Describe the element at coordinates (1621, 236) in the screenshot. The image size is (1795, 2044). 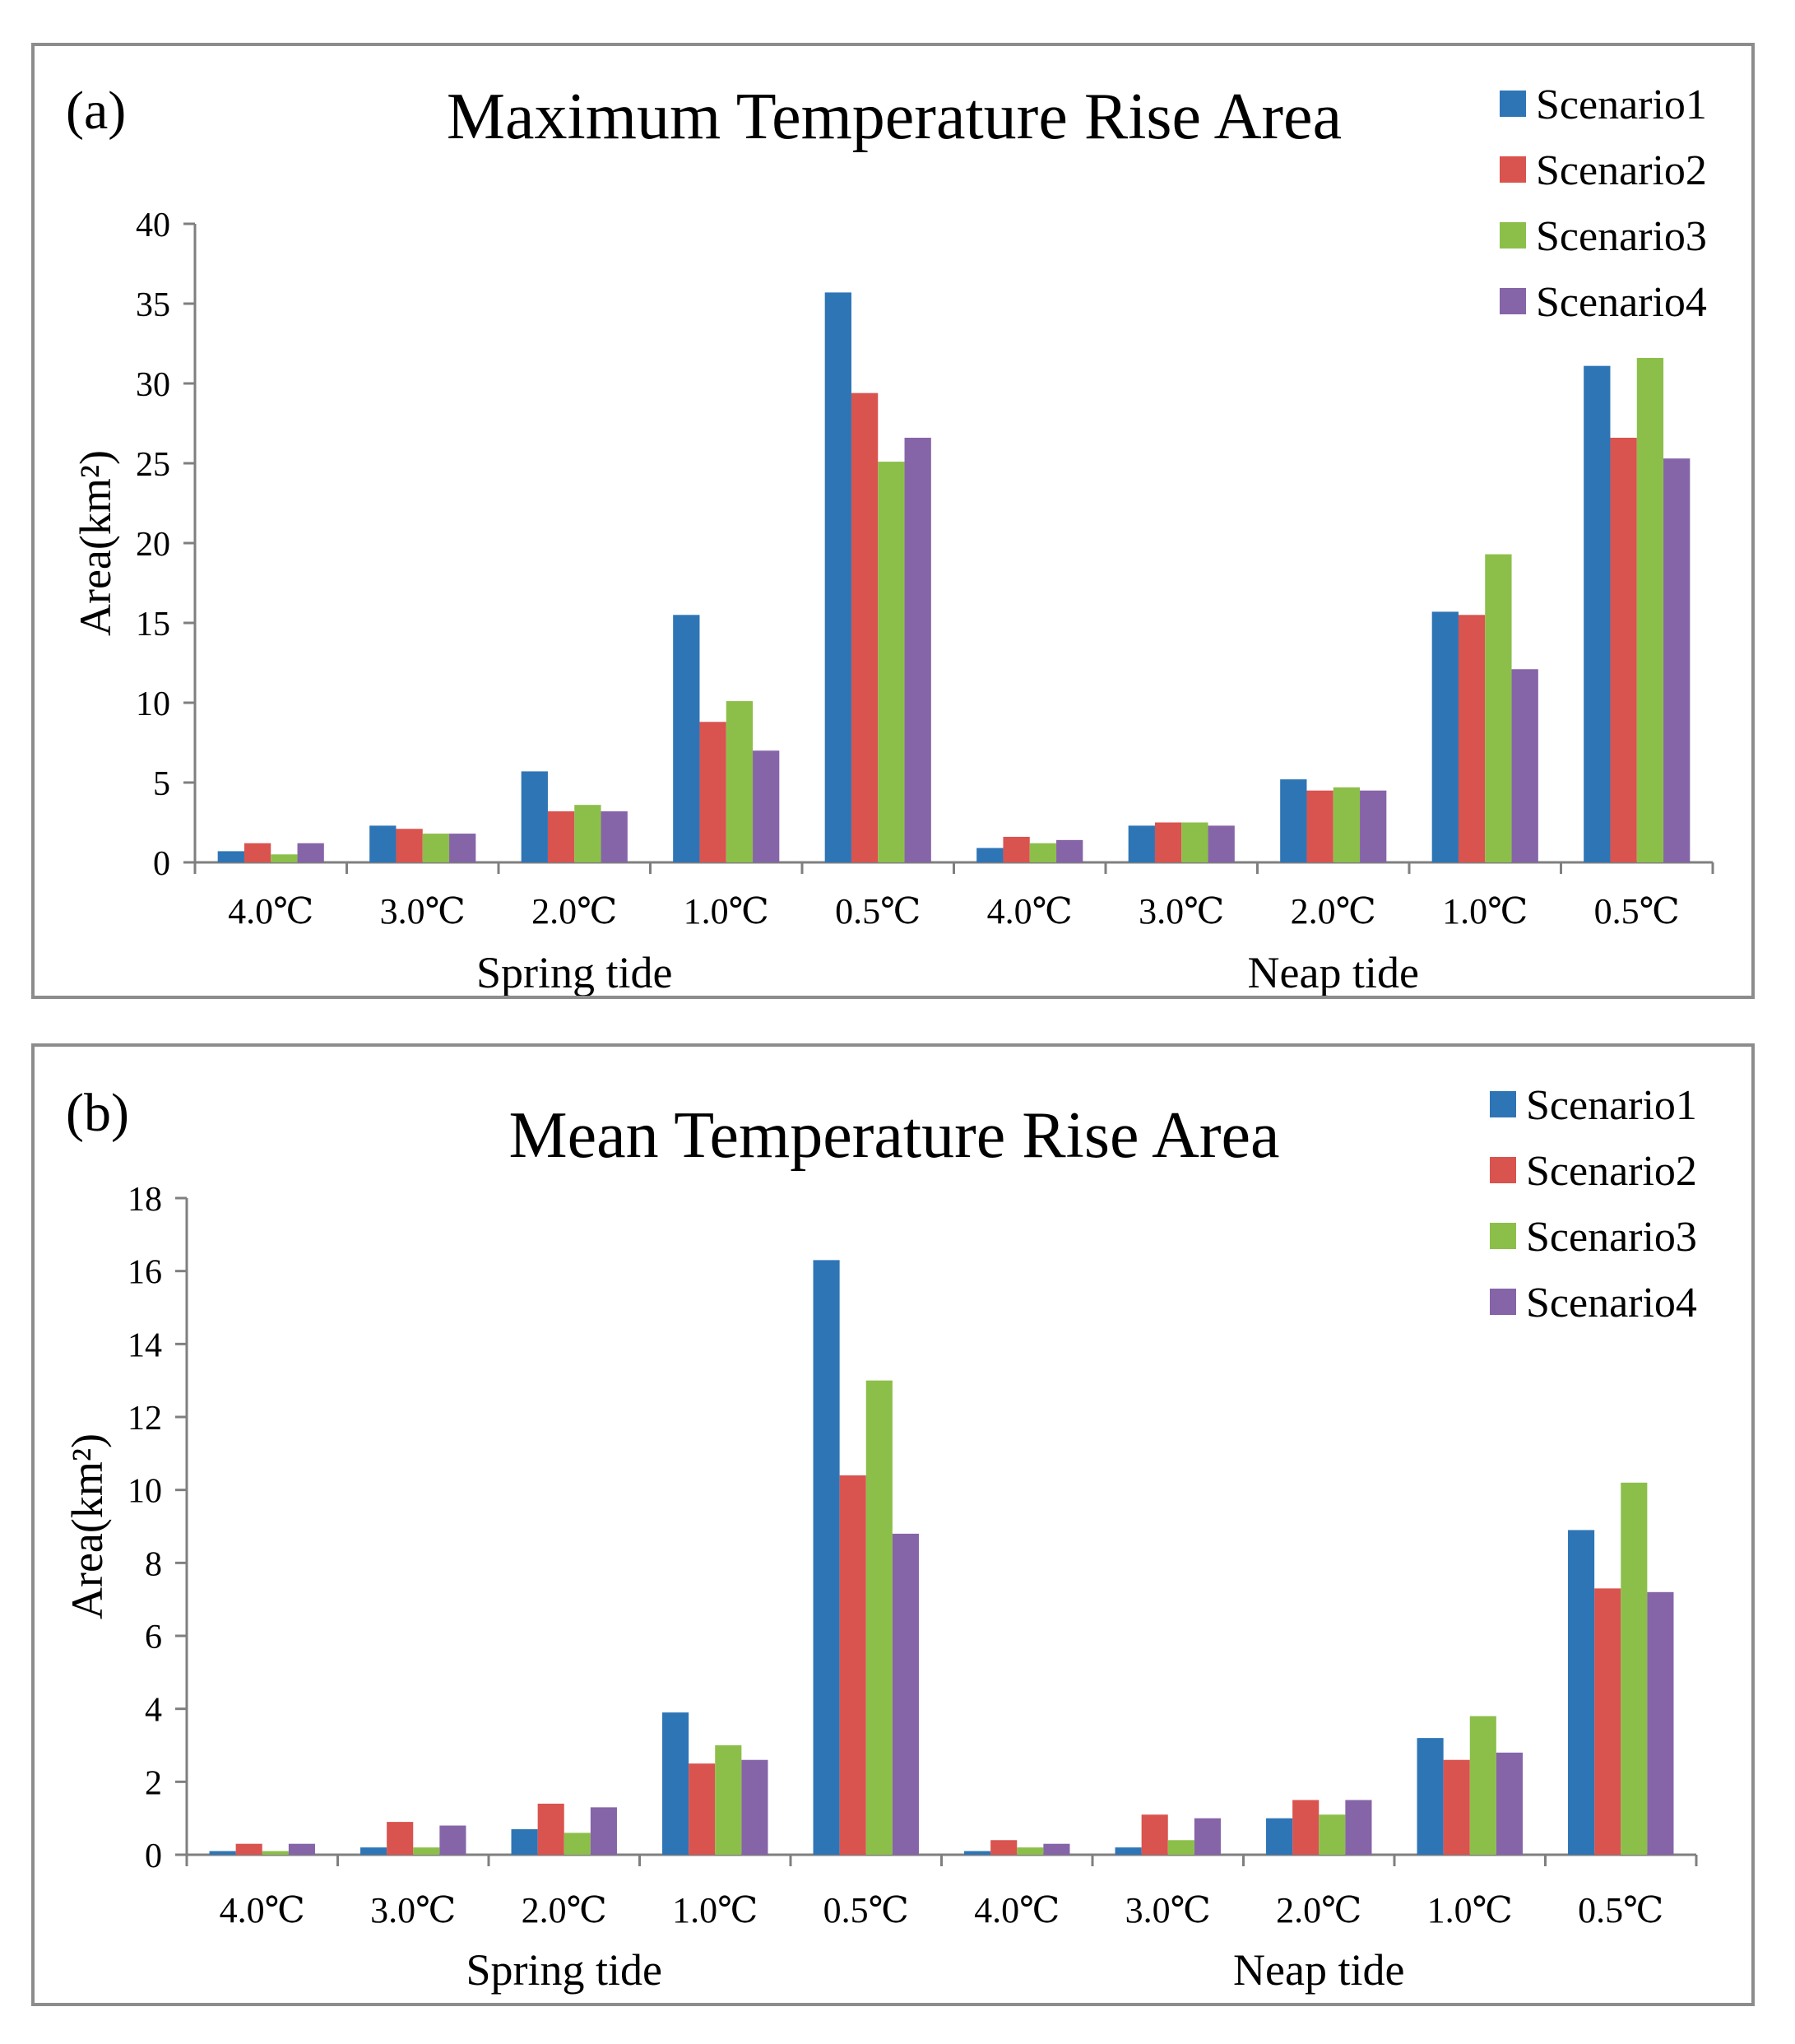
I see `legend-label: Scenario3` at that location.